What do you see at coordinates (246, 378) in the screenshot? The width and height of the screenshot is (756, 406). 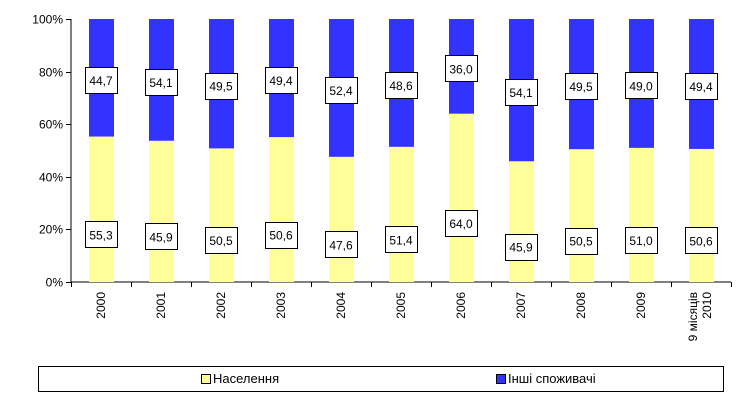 I see `legend-label-naselennia: Населення` at bounding box center [246, 378].